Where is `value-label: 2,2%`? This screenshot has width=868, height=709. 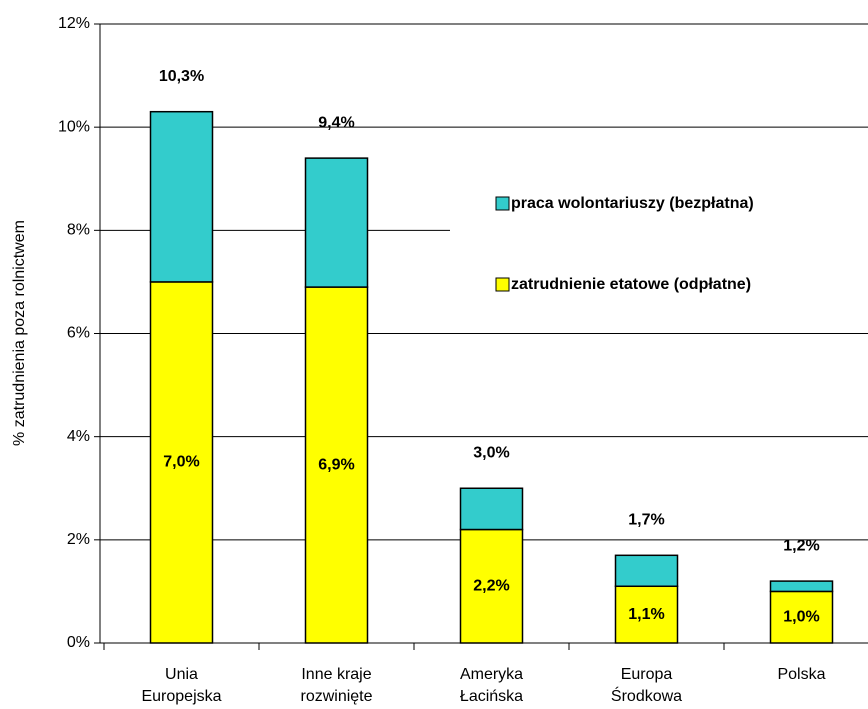 value-label: 2,2% is located at coordinates (491, 585).